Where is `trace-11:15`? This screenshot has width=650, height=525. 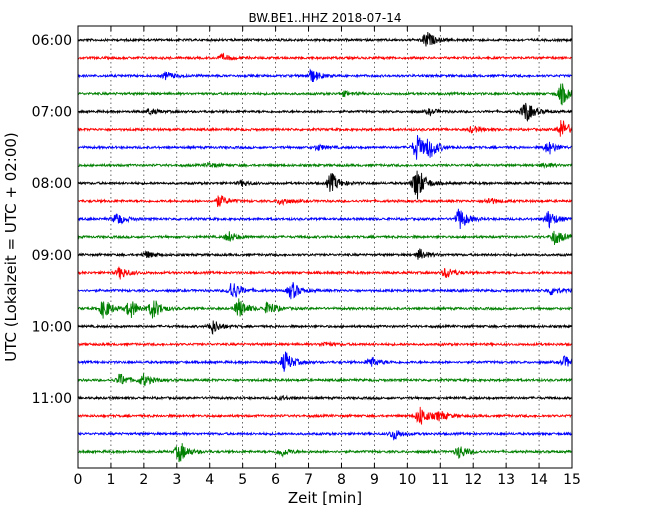
trace-11:15 is located at coordinates (325, 415).